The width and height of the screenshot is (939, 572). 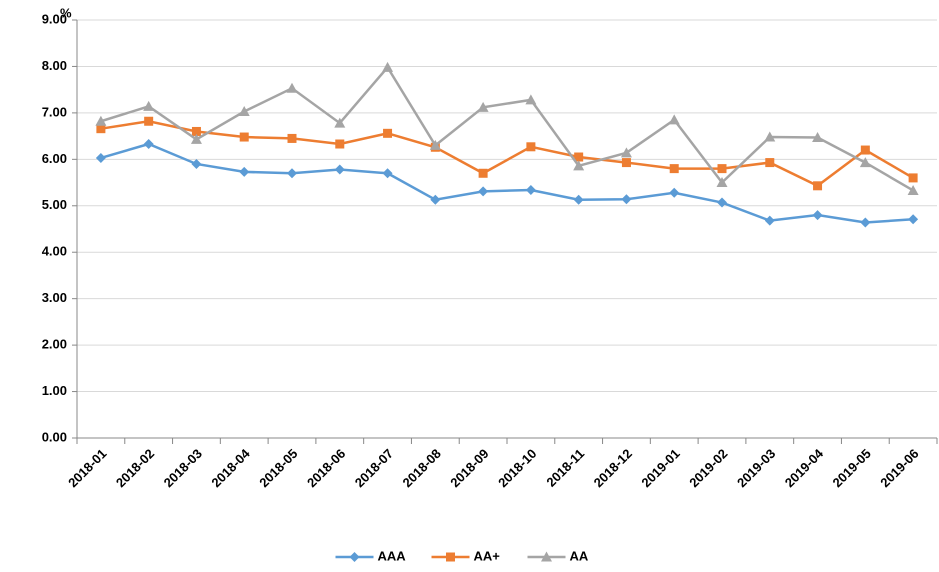 I want to click on y-tick-label: 1.00, so click(x=54, y=390).